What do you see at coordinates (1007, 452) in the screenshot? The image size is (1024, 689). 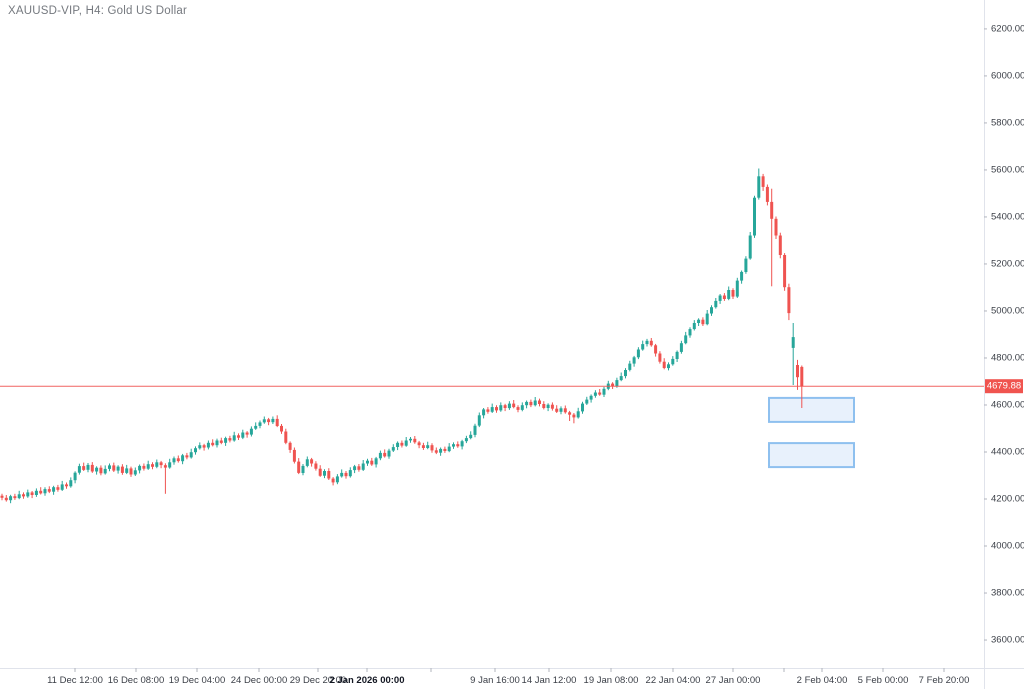 I see `price-tick-label: 4400.00` at bounding box center [1007, 452].